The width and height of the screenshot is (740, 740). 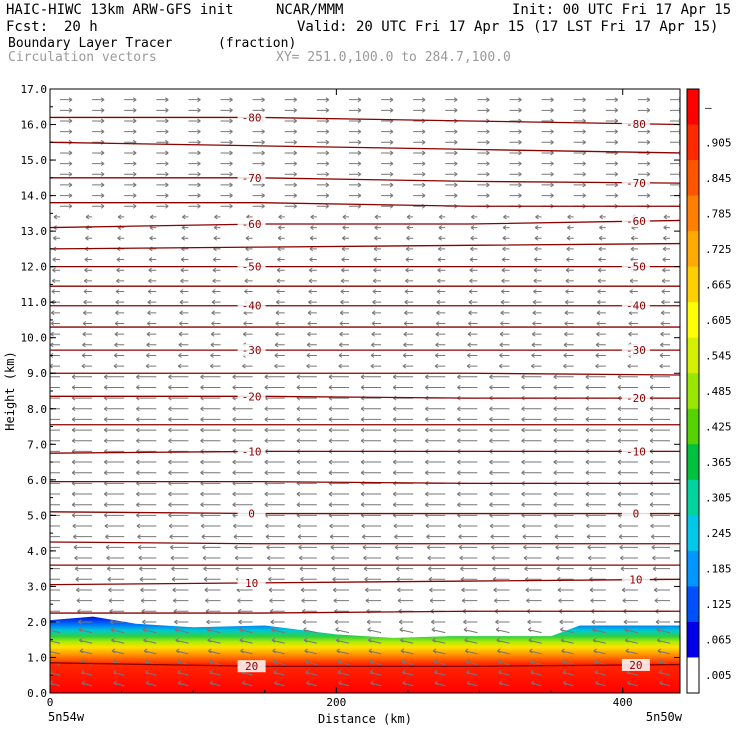 I want to click on contour-label: -20, so click(x=636, y=398).